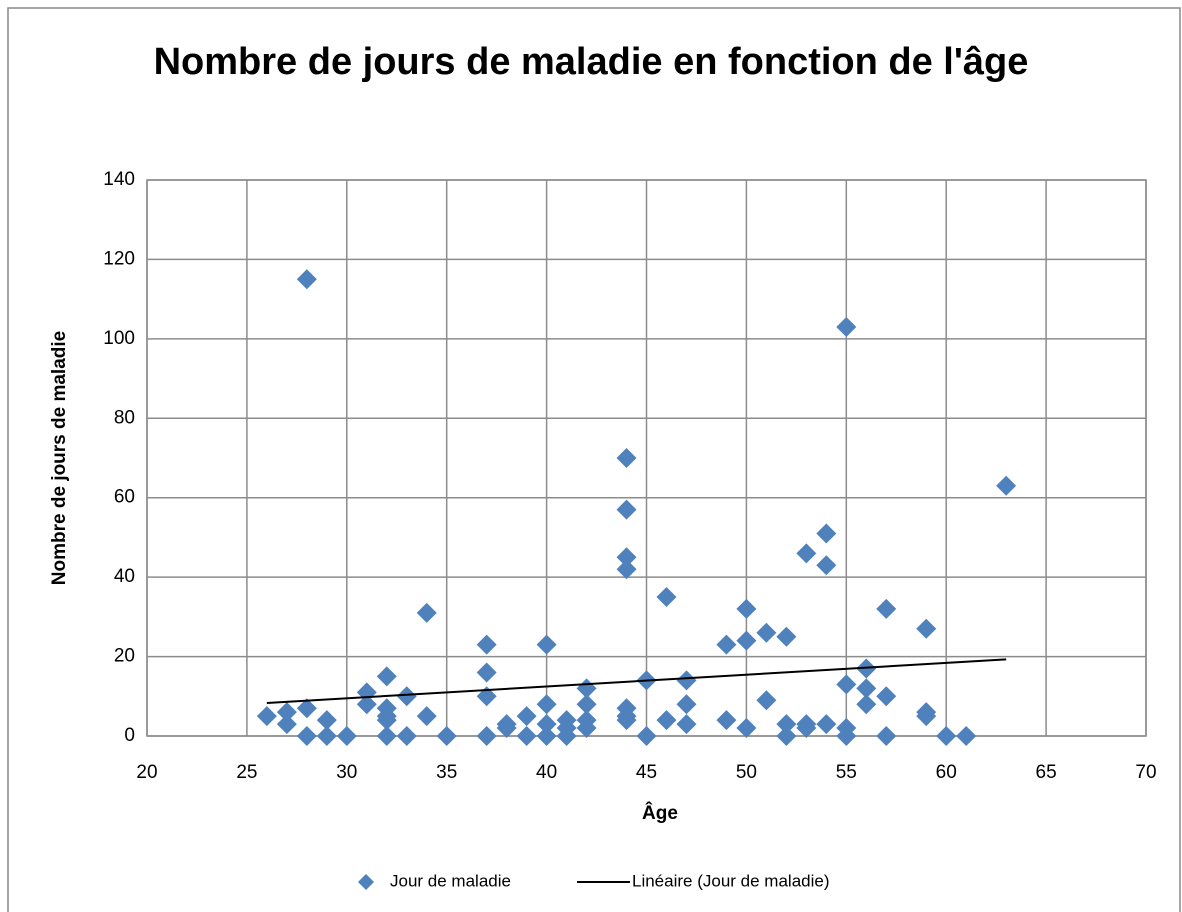 The image size is (1182, 912). Describe the element at coordinates (946, 772) in the screenshot. I see `x-tick-label: 60` at that location.